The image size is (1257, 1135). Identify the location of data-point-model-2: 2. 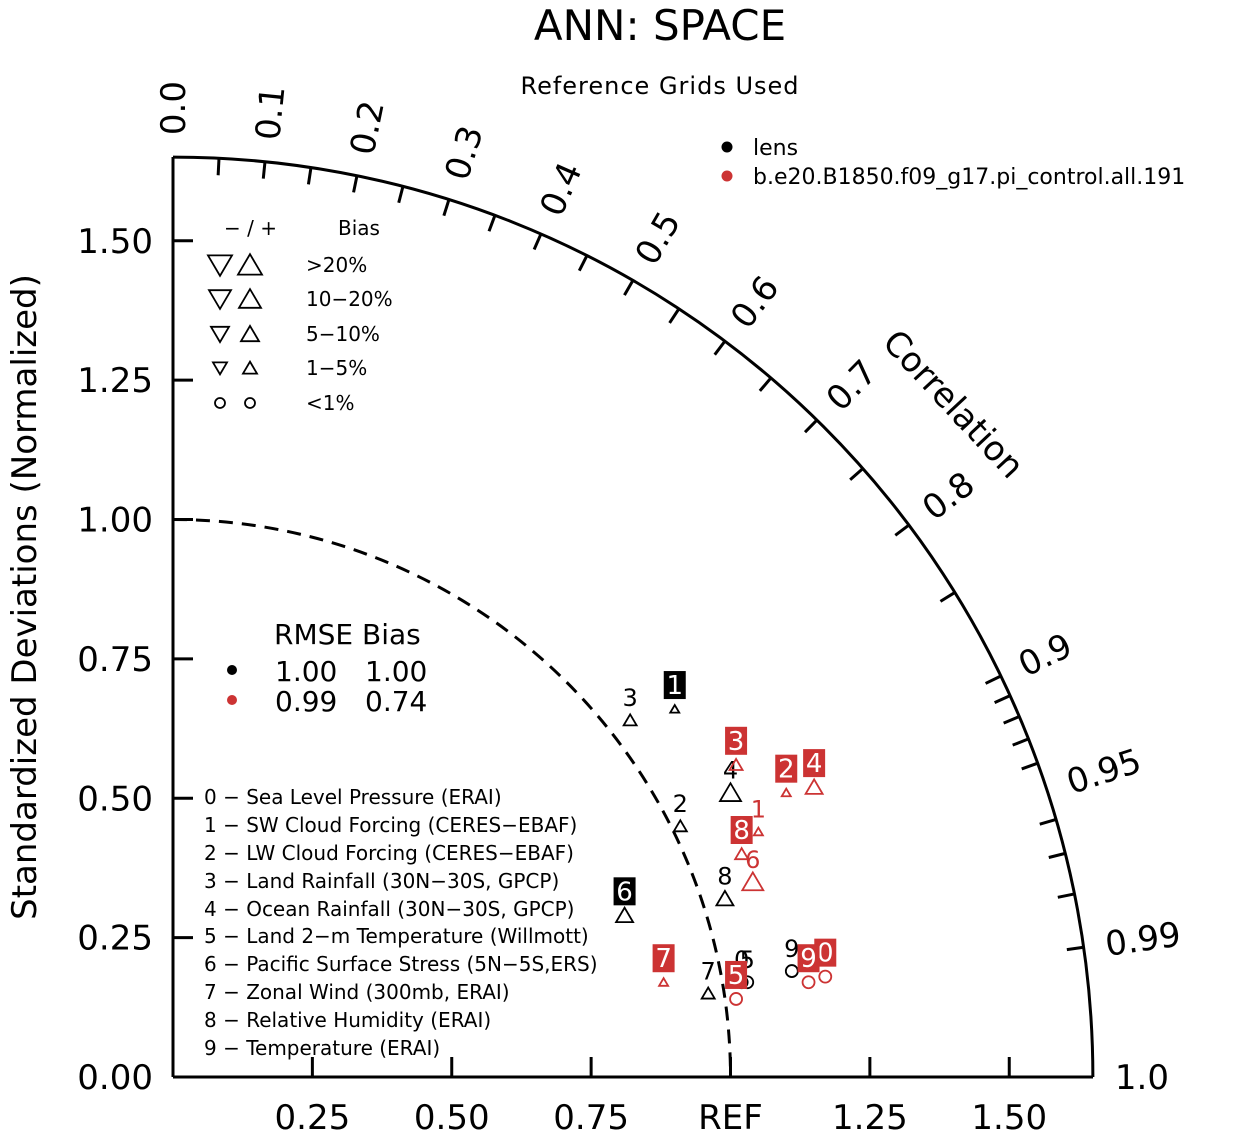
(786, 776).